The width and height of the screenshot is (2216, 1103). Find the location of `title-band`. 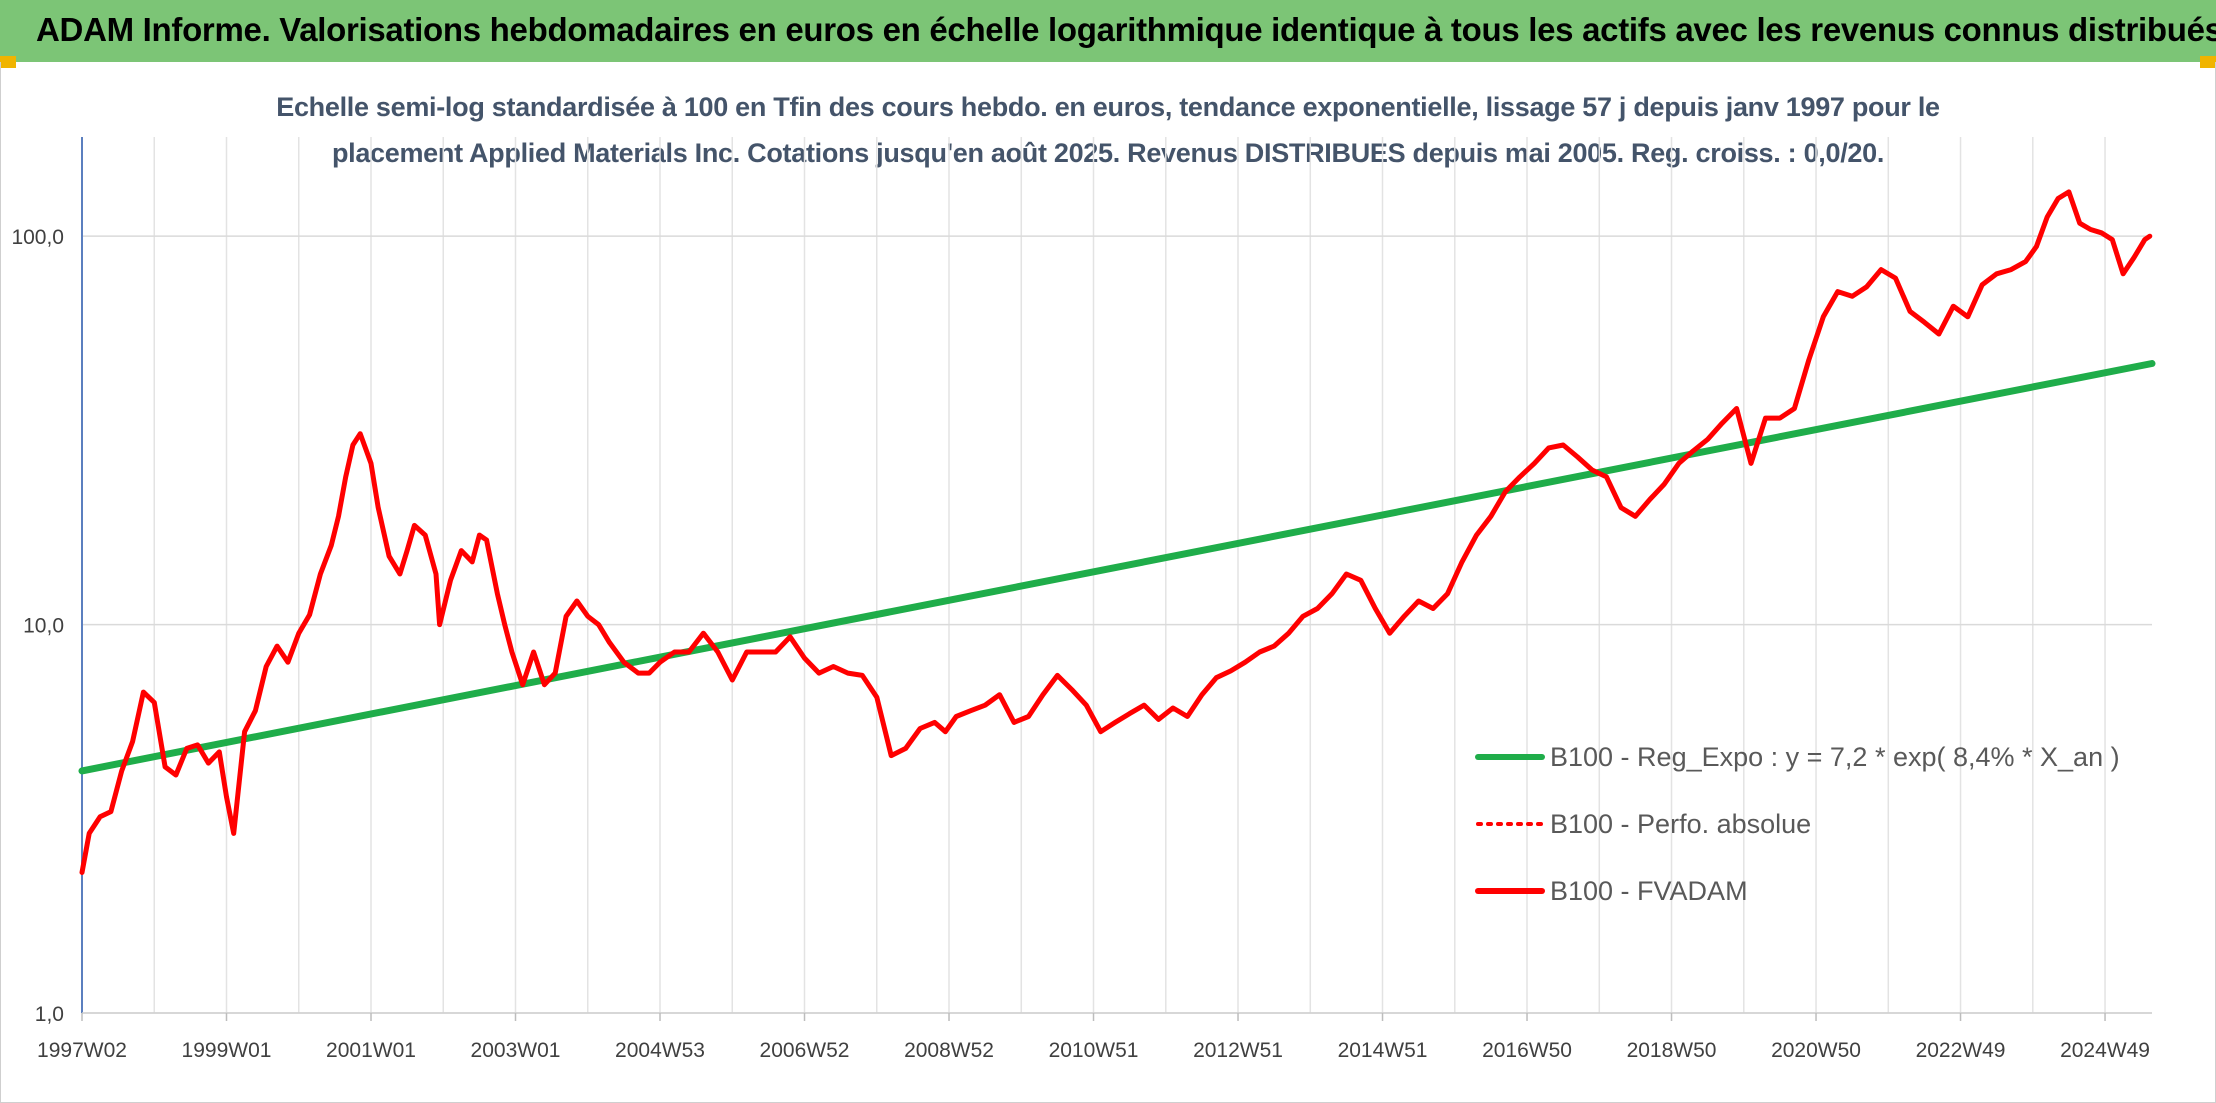

title-band is located at coordinates (1108, 31).